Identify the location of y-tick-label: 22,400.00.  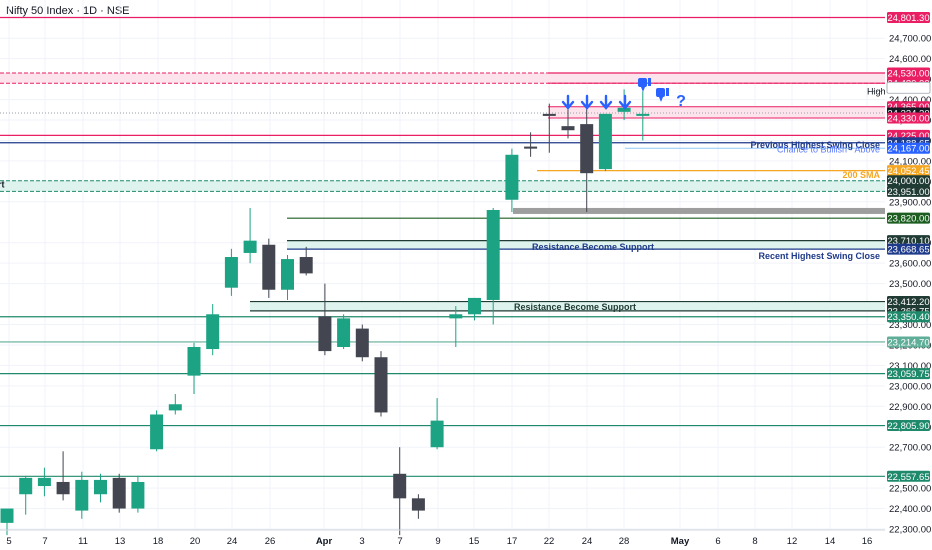
(910, 509).